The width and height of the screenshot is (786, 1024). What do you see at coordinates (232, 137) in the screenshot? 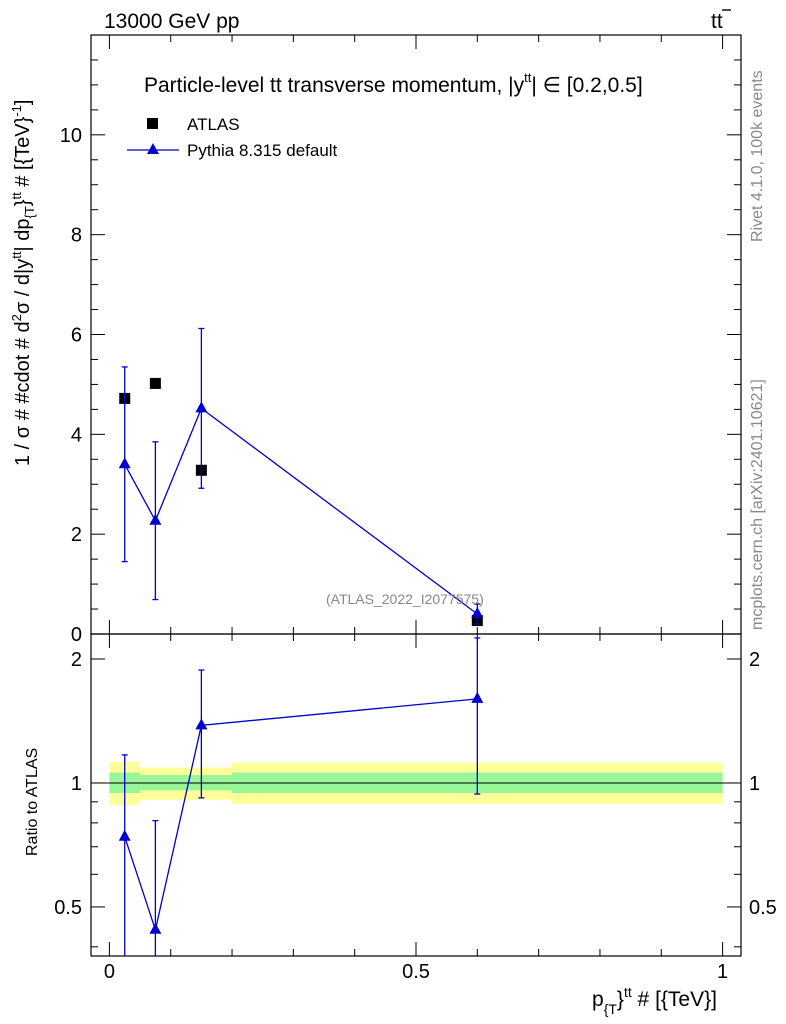
I see `legend: ATLAS Pythia 8.315 default` at bounding box center [232, 137].